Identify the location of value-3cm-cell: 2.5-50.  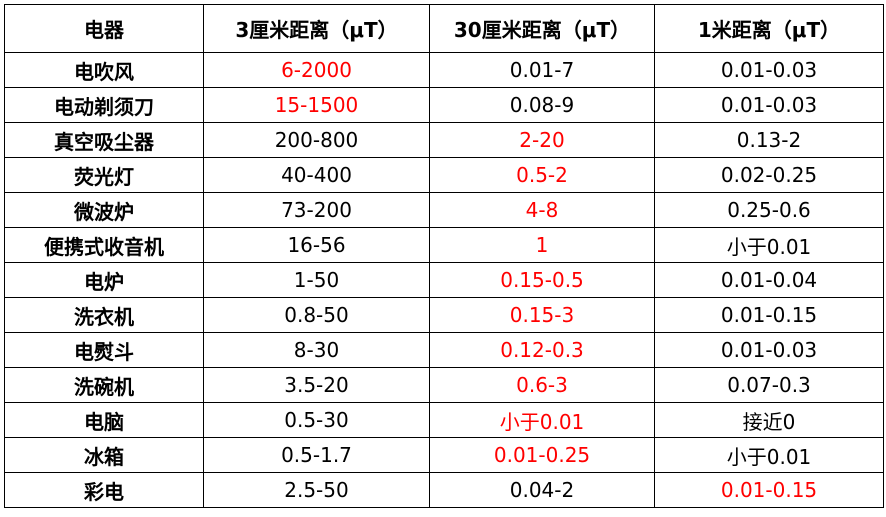
(316, 490).